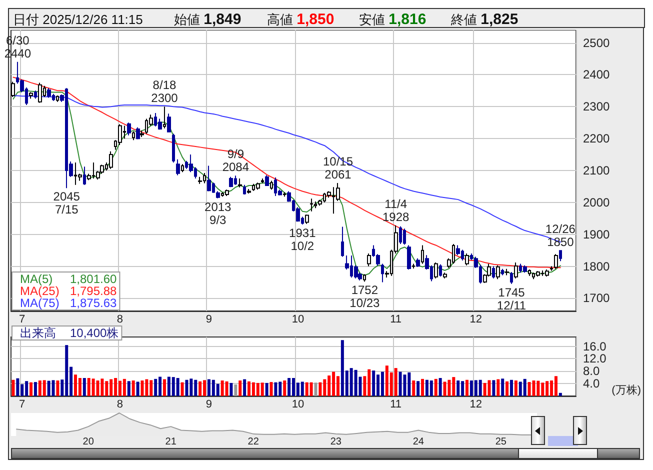 The image size is (653, 470). Describe the element at coordinates (302, 239) in the screenshot. I see `annotation: 1931 10/2` at that location.